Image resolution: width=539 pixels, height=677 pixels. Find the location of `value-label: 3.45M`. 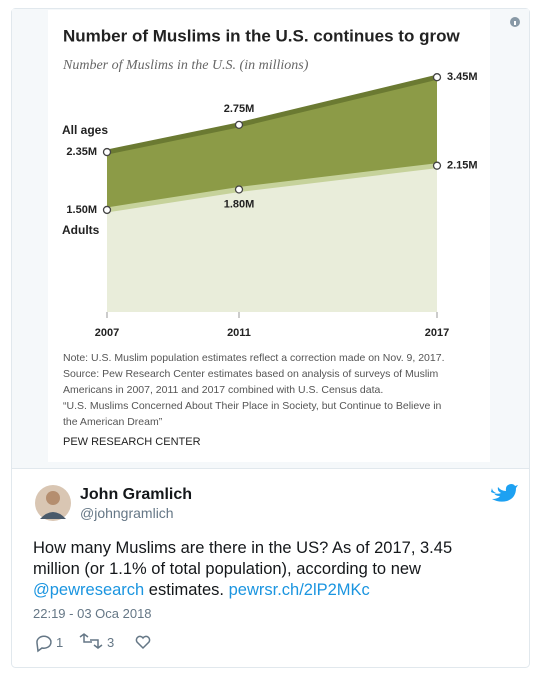

value-label: 3.45M is located at coordinates (462, 77).